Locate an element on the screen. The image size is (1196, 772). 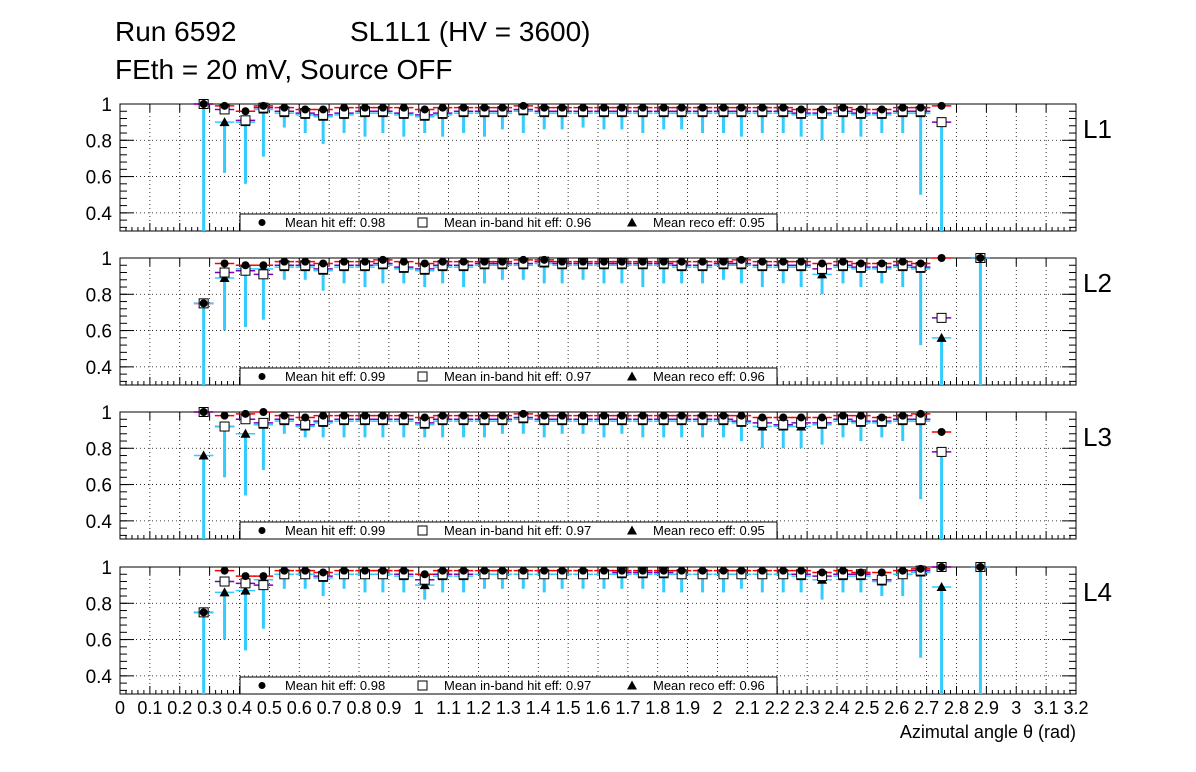
legend-hit-label: Mean hit eff: 0.99 is located at coordinates (335, 376).